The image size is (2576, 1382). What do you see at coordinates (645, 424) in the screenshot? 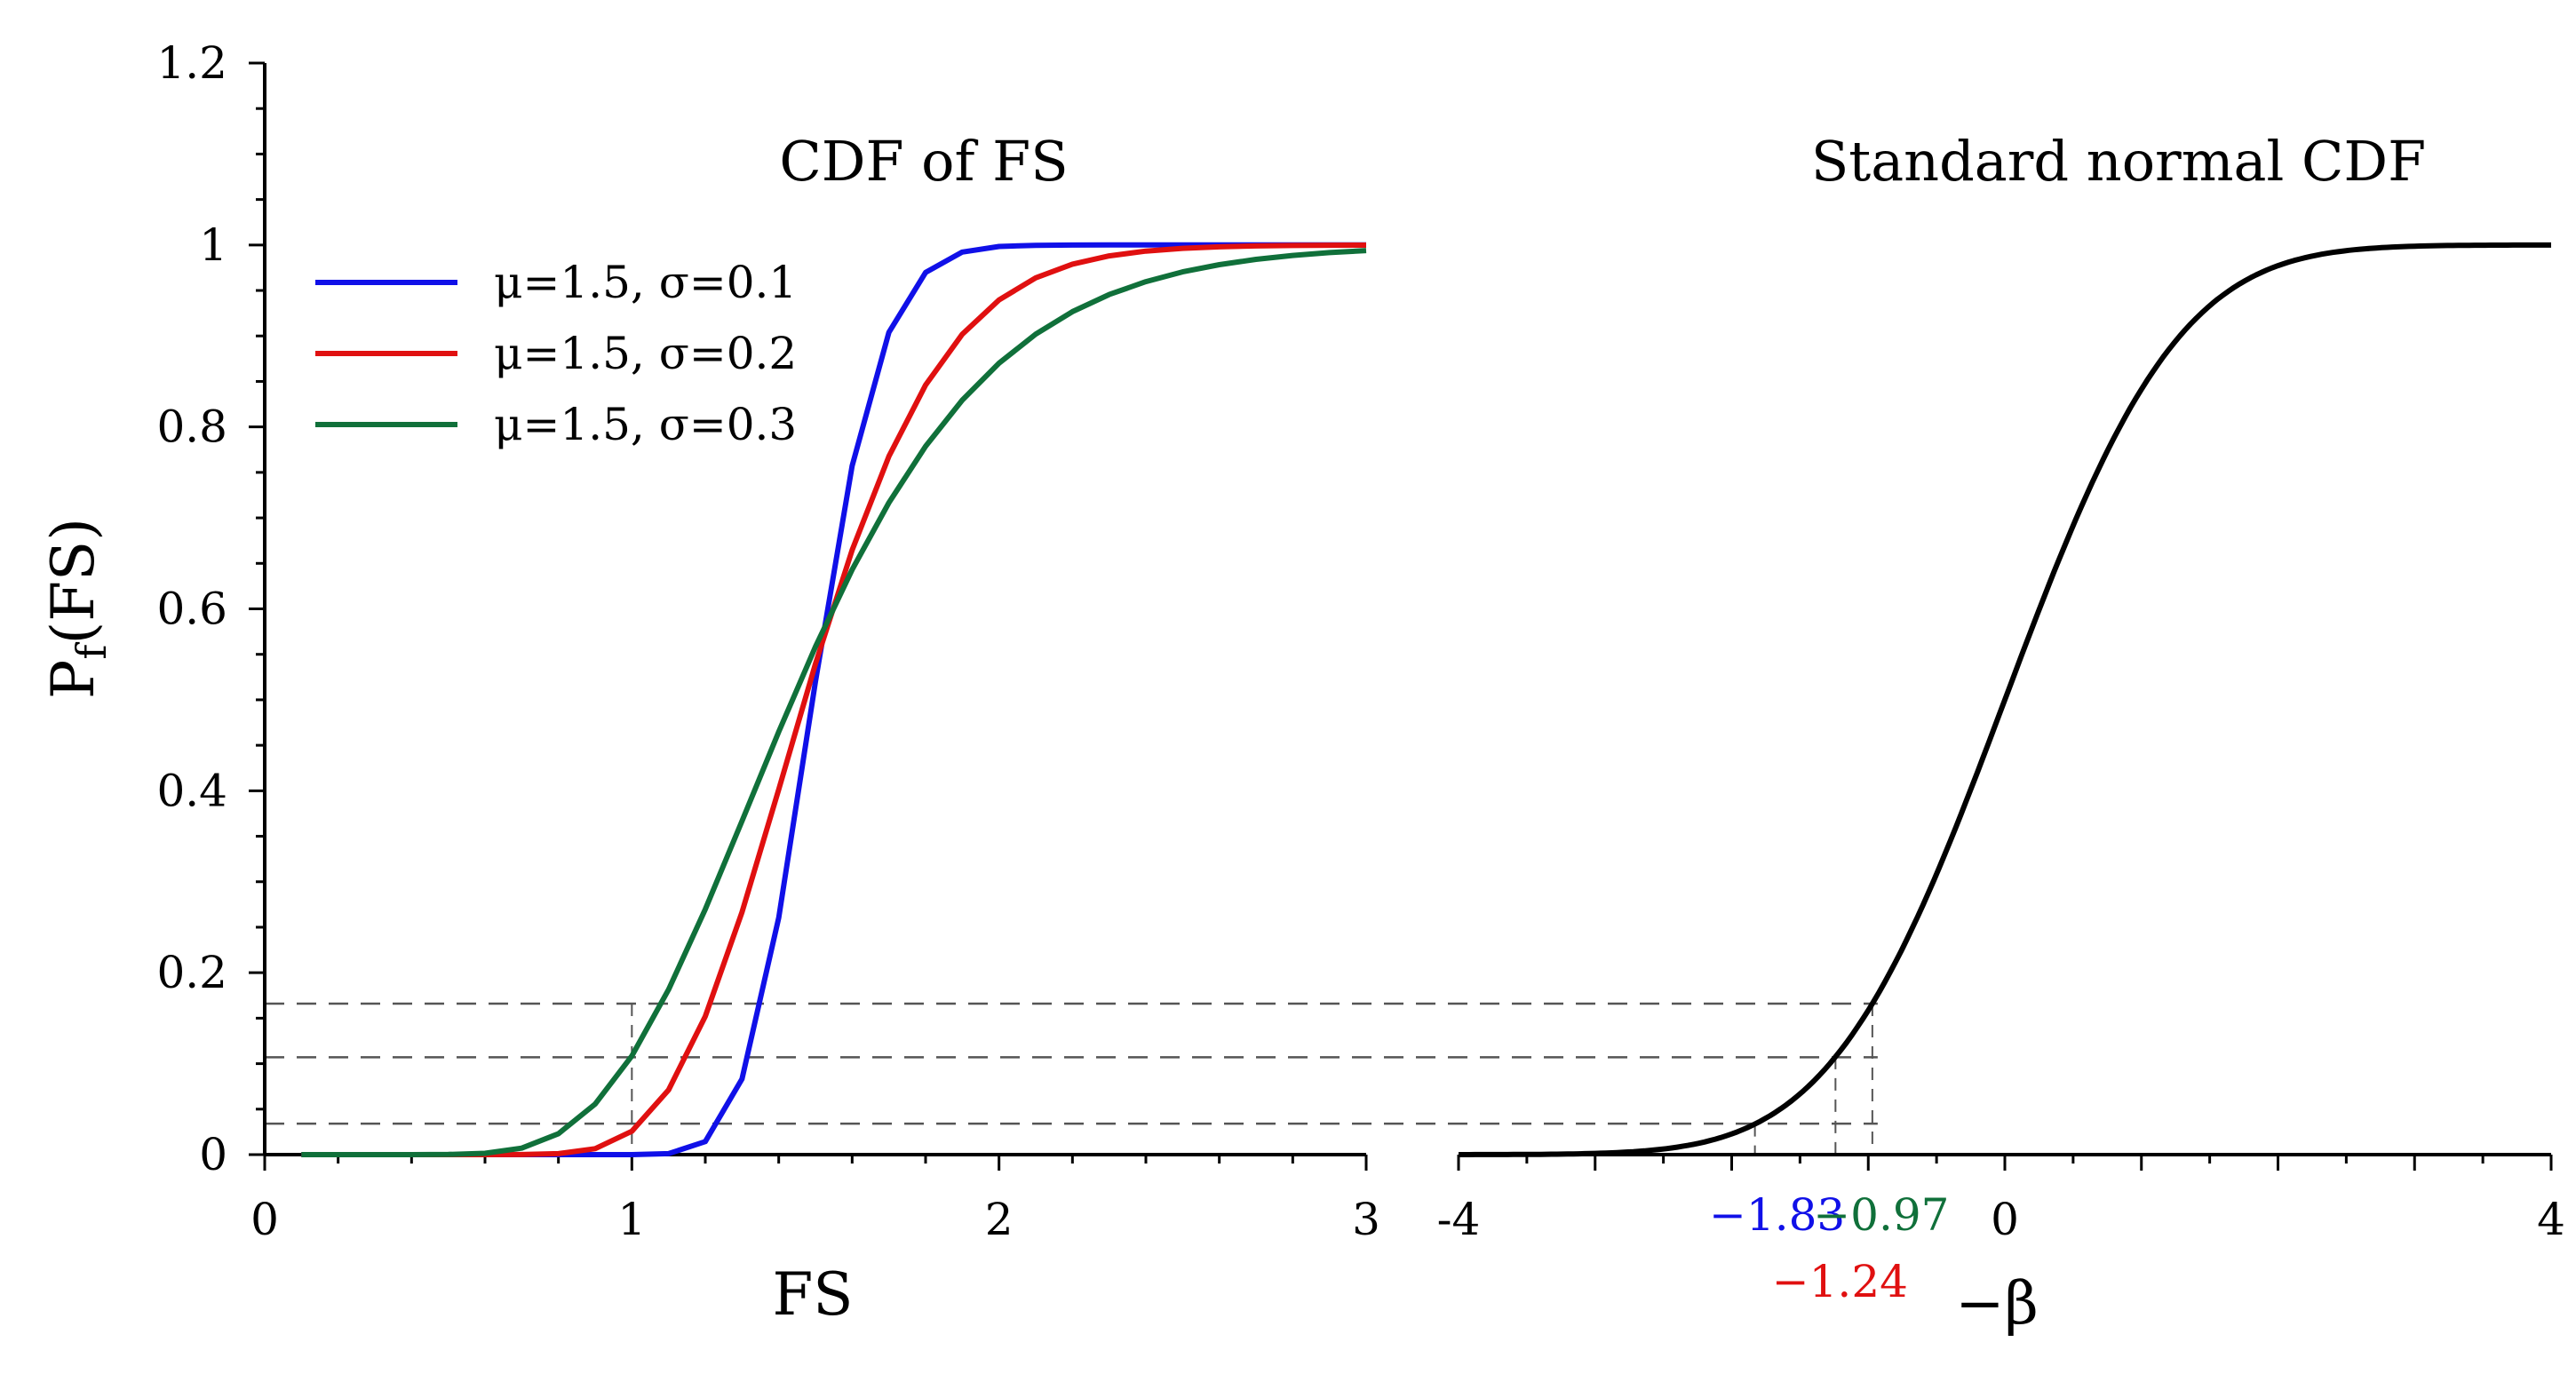
I see `legend-label-3: μ=1.5, σ=0.3` at bounding box center [645, 424].